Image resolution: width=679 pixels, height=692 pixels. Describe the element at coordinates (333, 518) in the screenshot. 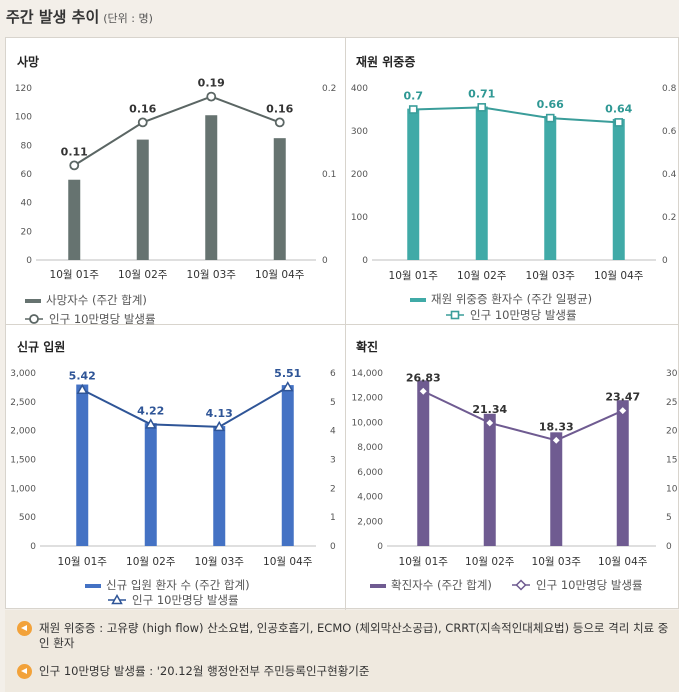

I see `y-right-tick: 1` at that location.